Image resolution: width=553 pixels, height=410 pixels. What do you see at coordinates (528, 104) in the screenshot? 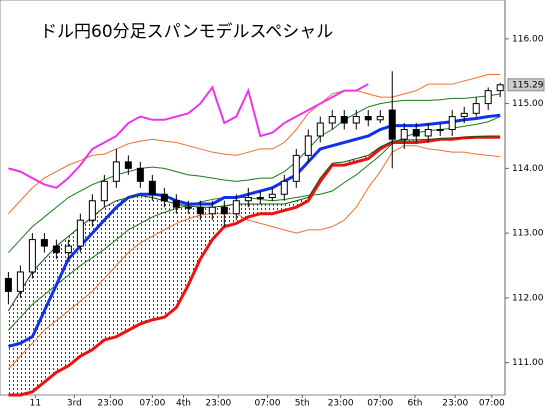
I see `y-tick-label: 115.00` at bounding box center [528, 104].